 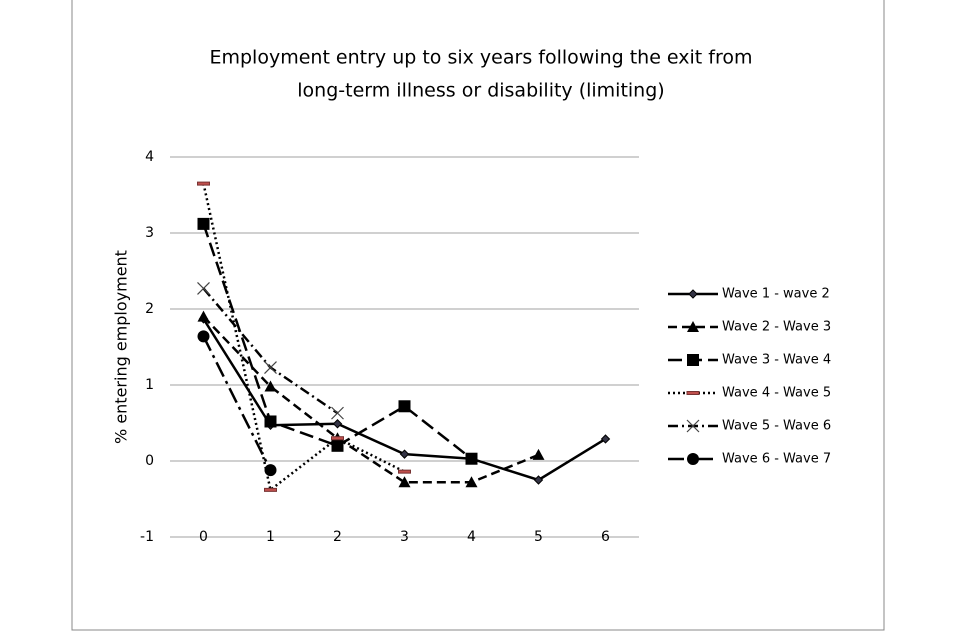 What do you see at coordinates (538, 537) in the screenshot?
I see `x-tick-label: 5` at bounding box center [538, 537].